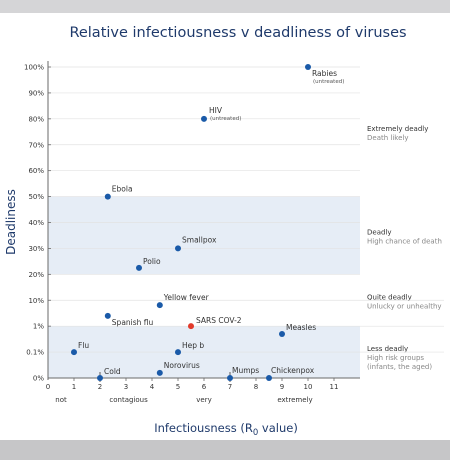 The height and width of the screenshot is (460, 450). I want to click on point-label: HIV, so click(216, 110).